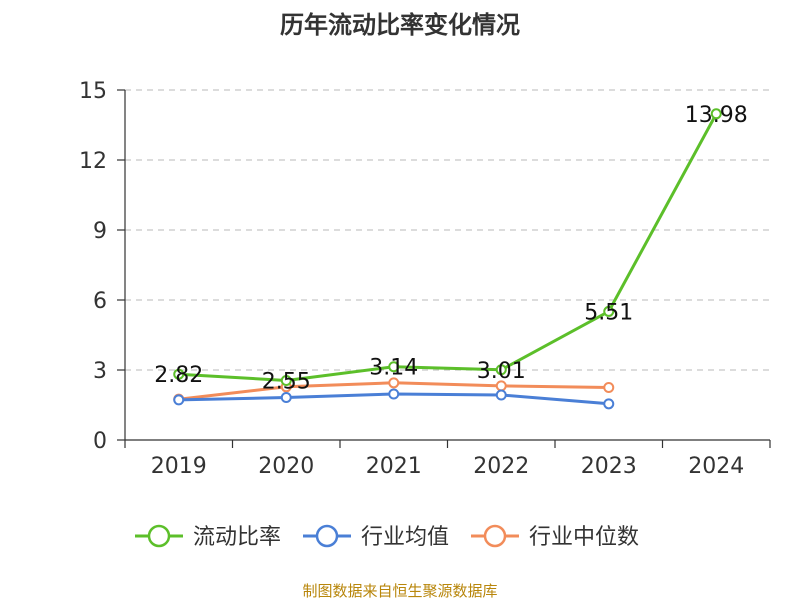 The width and height of the screenshot is (800, 600). I want to click on y-tick-label: 6, so click(100, 301).